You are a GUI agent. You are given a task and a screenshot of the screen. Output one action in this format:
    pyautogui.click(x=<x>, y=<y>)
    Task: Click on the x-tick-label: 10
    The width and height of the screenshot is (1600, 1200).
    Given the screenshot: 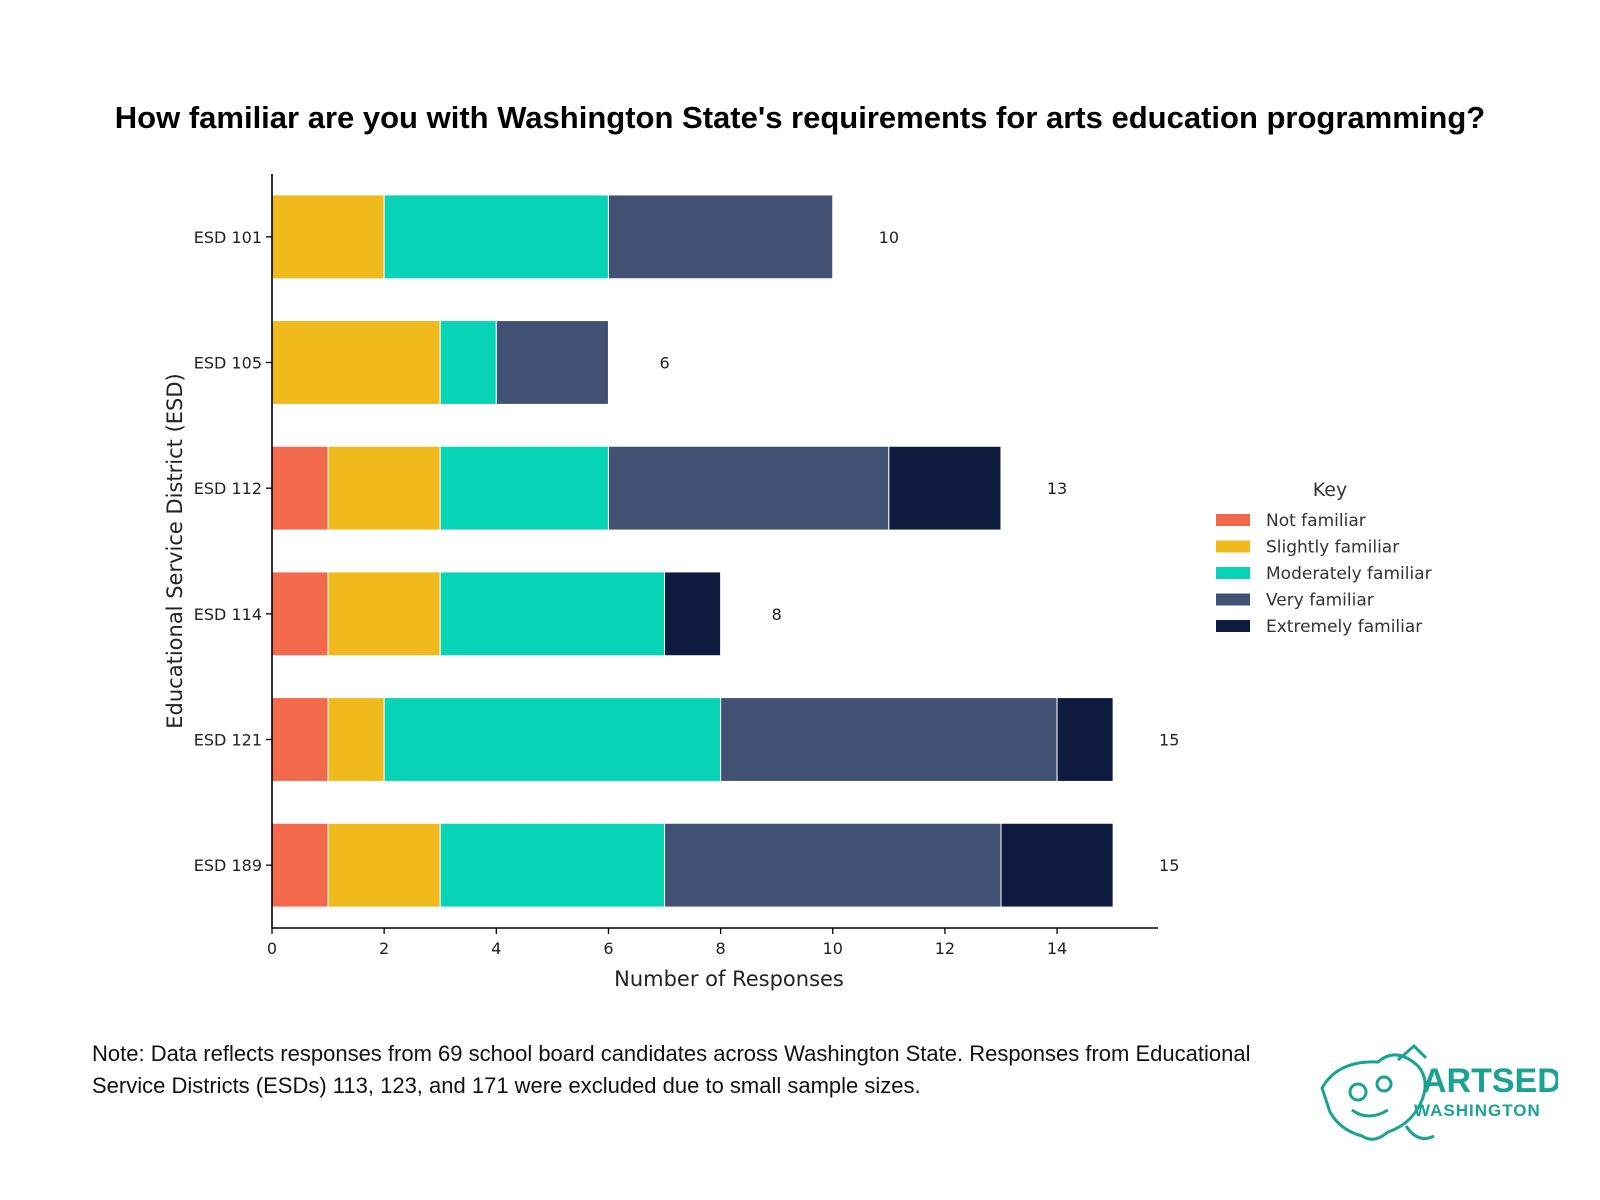 What is the action you would take?
    pyautogui.click(x=833, y=948)
    